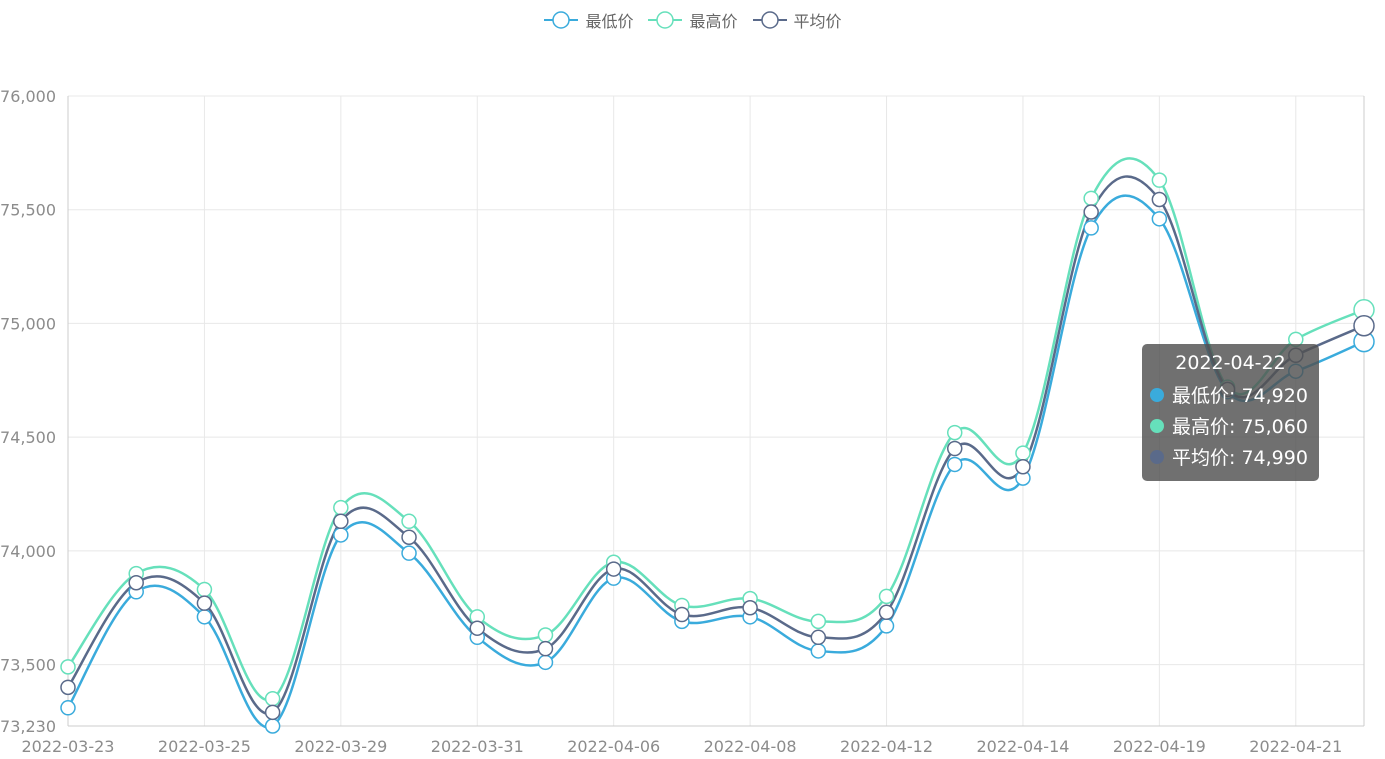  What do you see at coordinates (665, 20) in the screenshot?
I see `legend-marker-max-icon` at bounding box center [665, 20].